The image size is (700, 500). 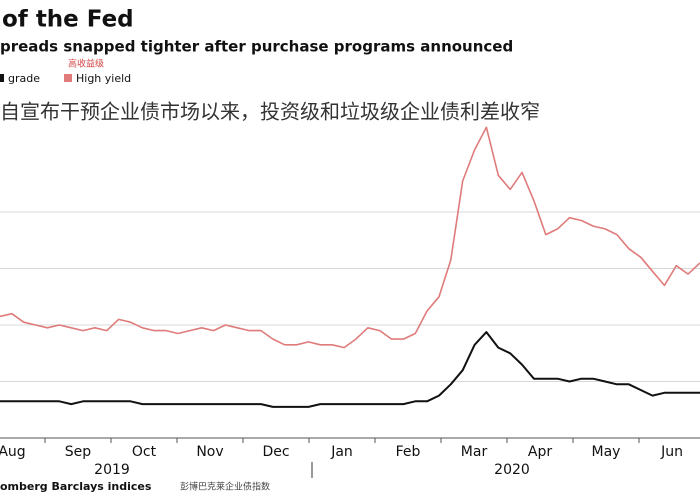 I want to click on x-tick-label: May, so click(x=606, y=452).